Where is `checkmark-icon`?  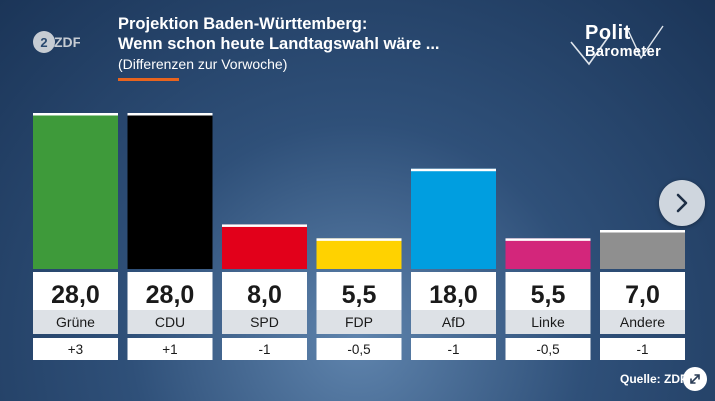
checkmark-icon is located at coordinates (617, 45).